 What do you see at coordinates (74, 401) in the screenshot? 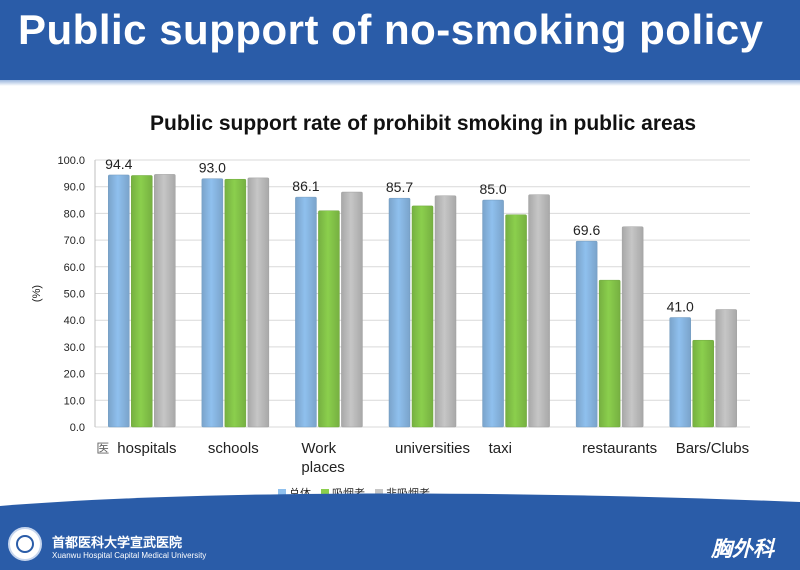
I see `y-tick-label: 10.0` at bounding box center [74, 401].